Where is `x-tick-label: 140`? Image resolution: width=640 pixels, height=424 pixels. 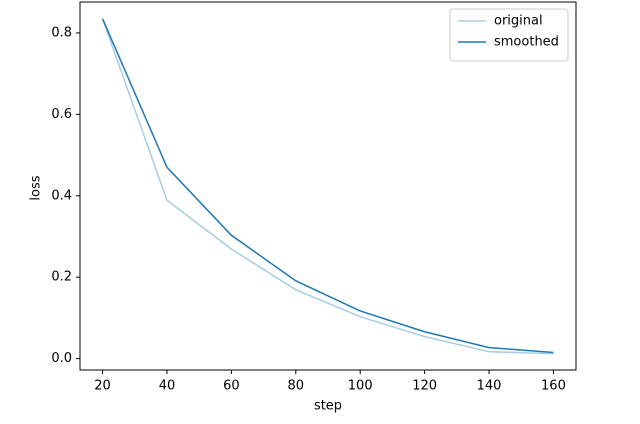 x-tick-label: 140 is located at coordinates (489, 386).